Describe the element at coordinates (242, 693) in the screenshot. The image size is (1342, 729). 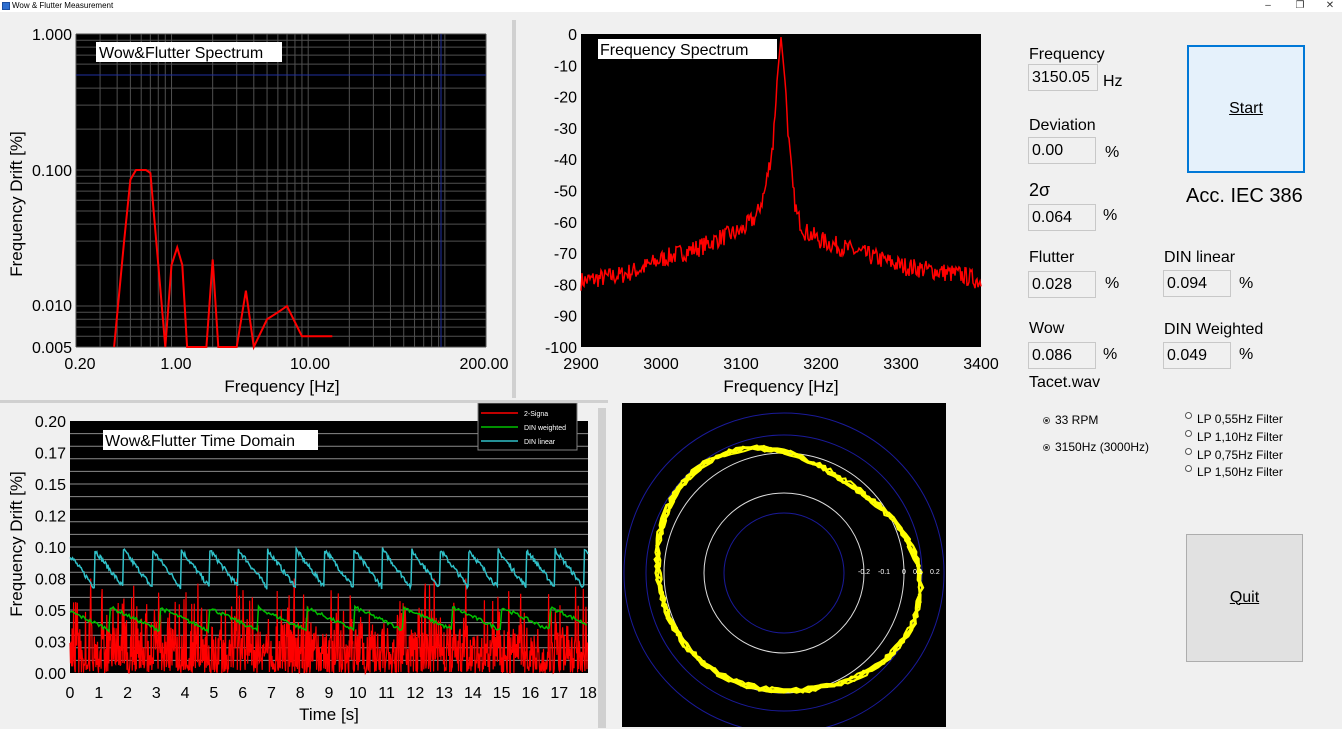
I see `time-x-tick: 6` at that location.